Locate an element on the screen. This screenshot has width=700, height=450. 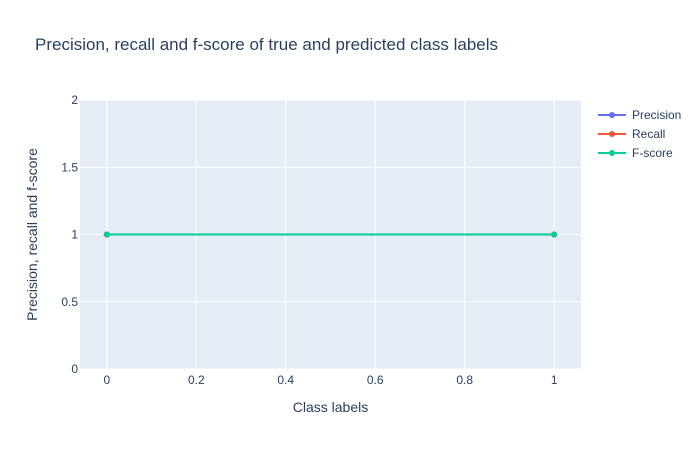
legend-marker-precision is located at coordinates (612, 115).